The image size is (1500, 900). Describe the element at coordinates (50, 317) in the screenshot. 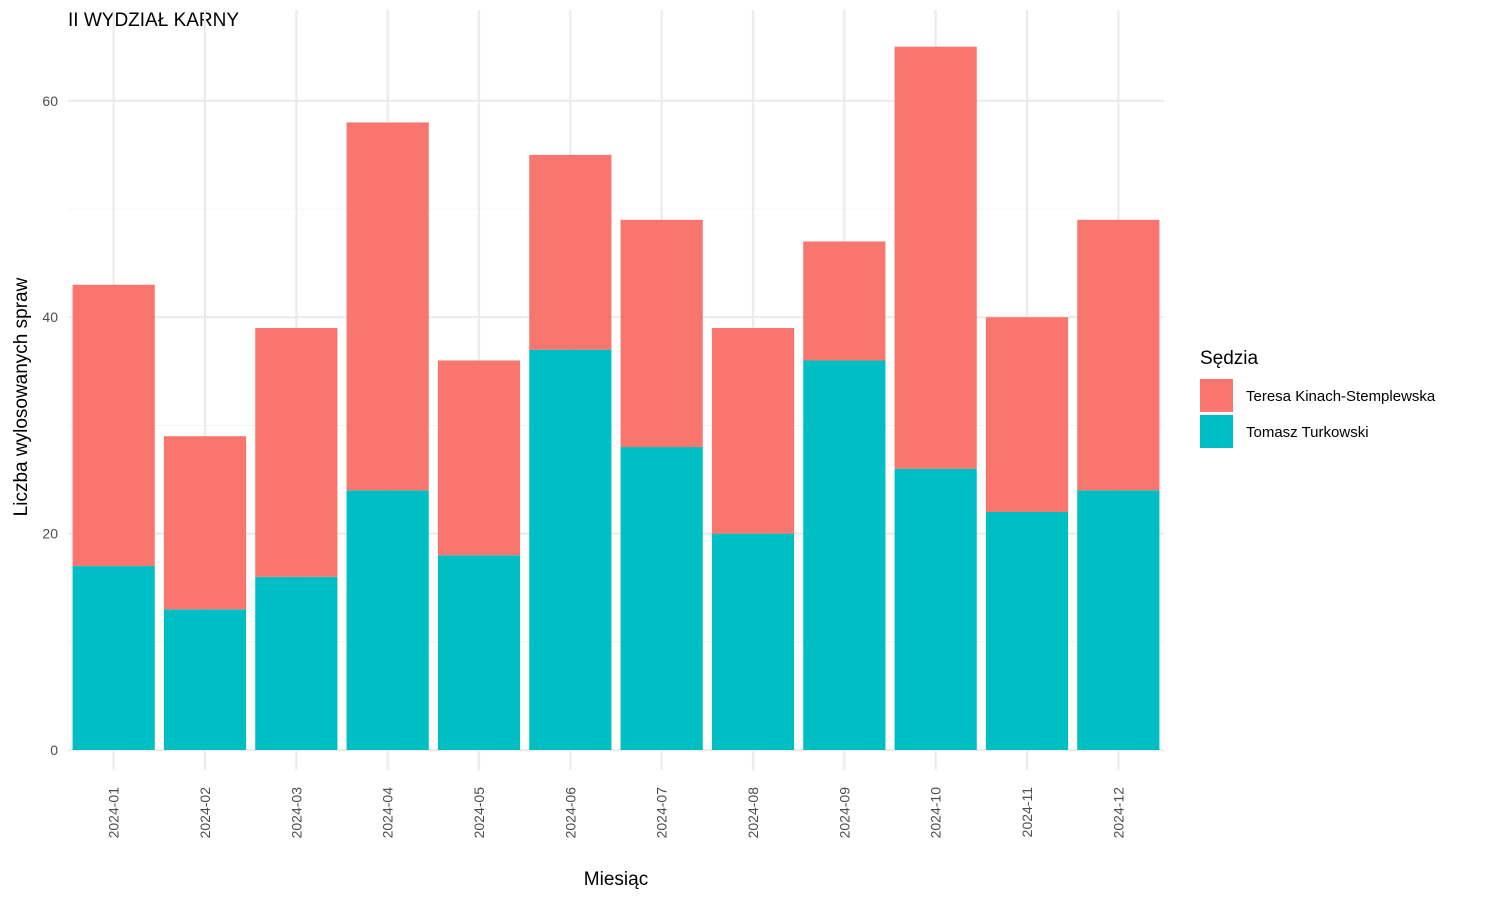

I see `y-tick-label: 40` at that location.